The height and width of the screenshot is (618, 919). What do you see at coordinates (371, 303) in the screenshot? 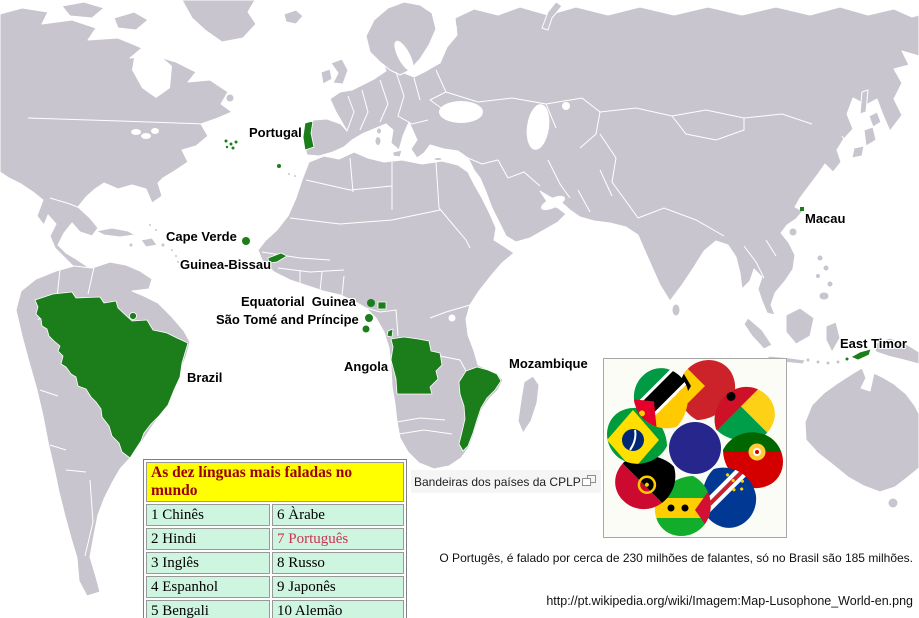
I see `country-equatorial-guinea-bioko` at bounding box center [371, 303].